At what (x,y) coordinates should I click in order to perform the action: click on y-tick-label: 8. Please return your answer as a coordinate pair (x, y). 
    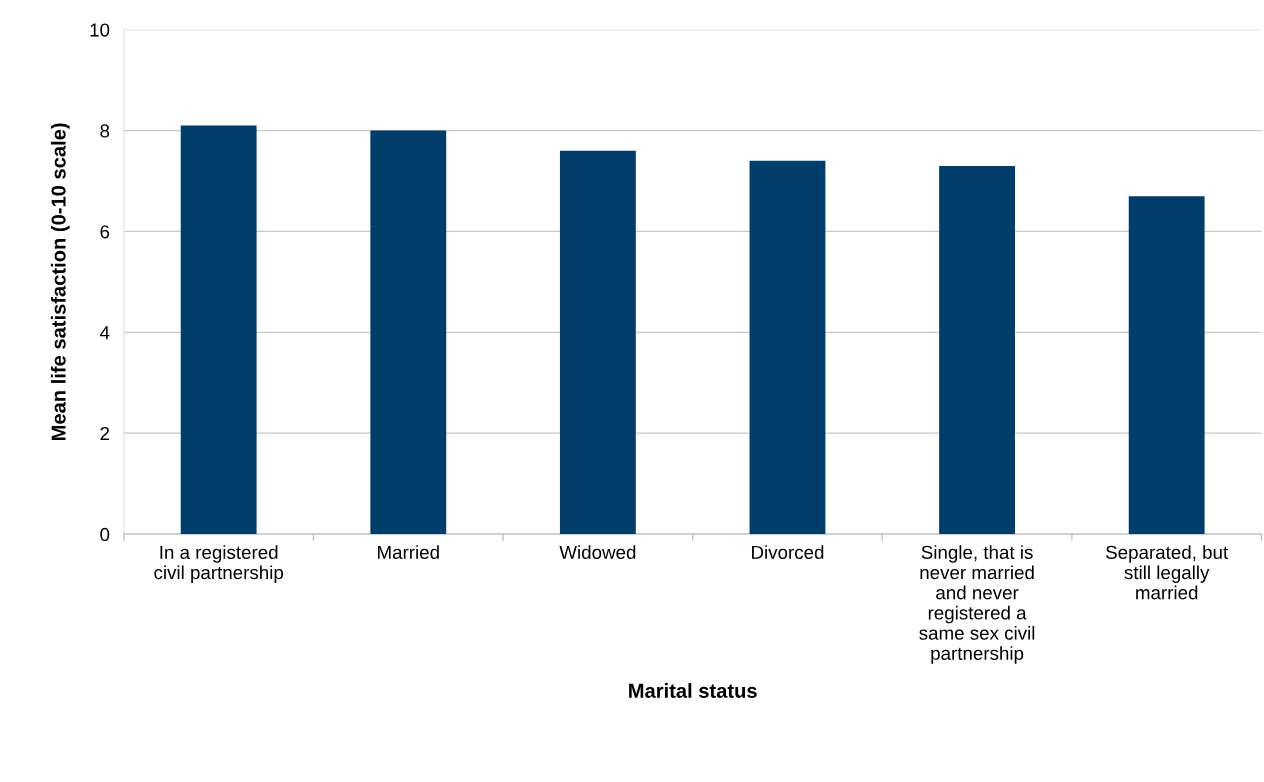
    Looking at the image, I should click on (105, 131).